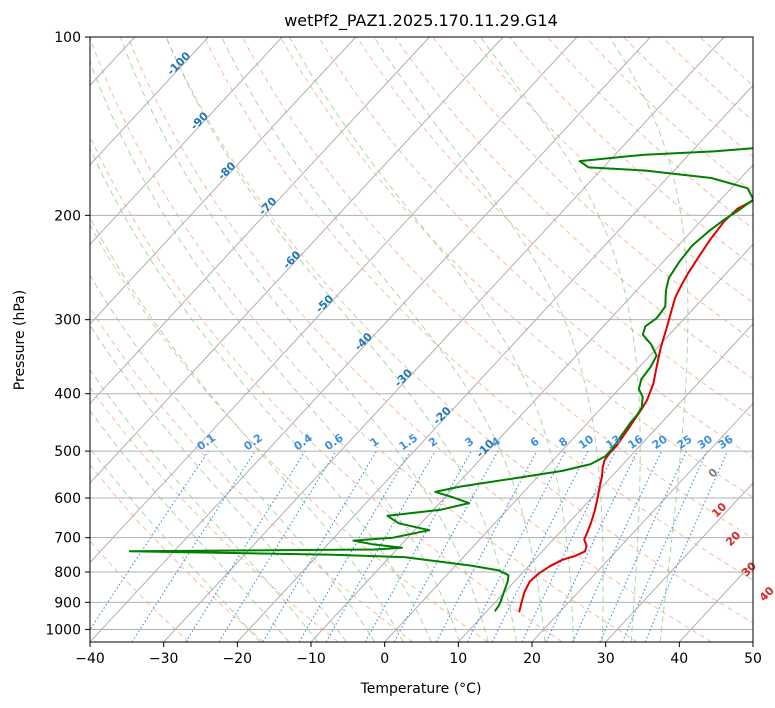 This screenshot has height=708, width=775. I want to click on y-tick-label: 300, so click(67, 321).